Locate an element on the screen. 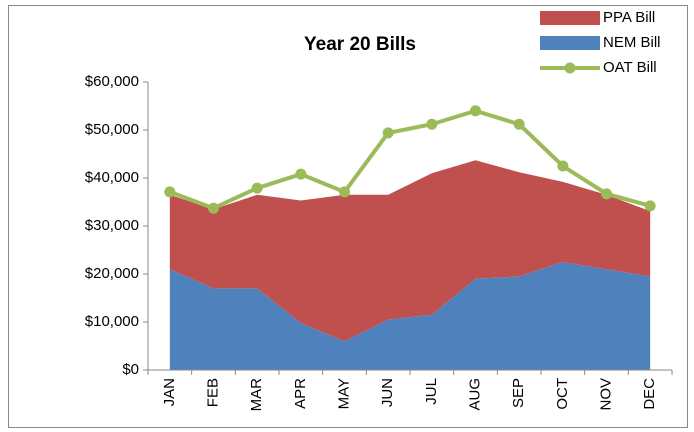  x-tick-label: JUN is located at coordinates (387, 392).